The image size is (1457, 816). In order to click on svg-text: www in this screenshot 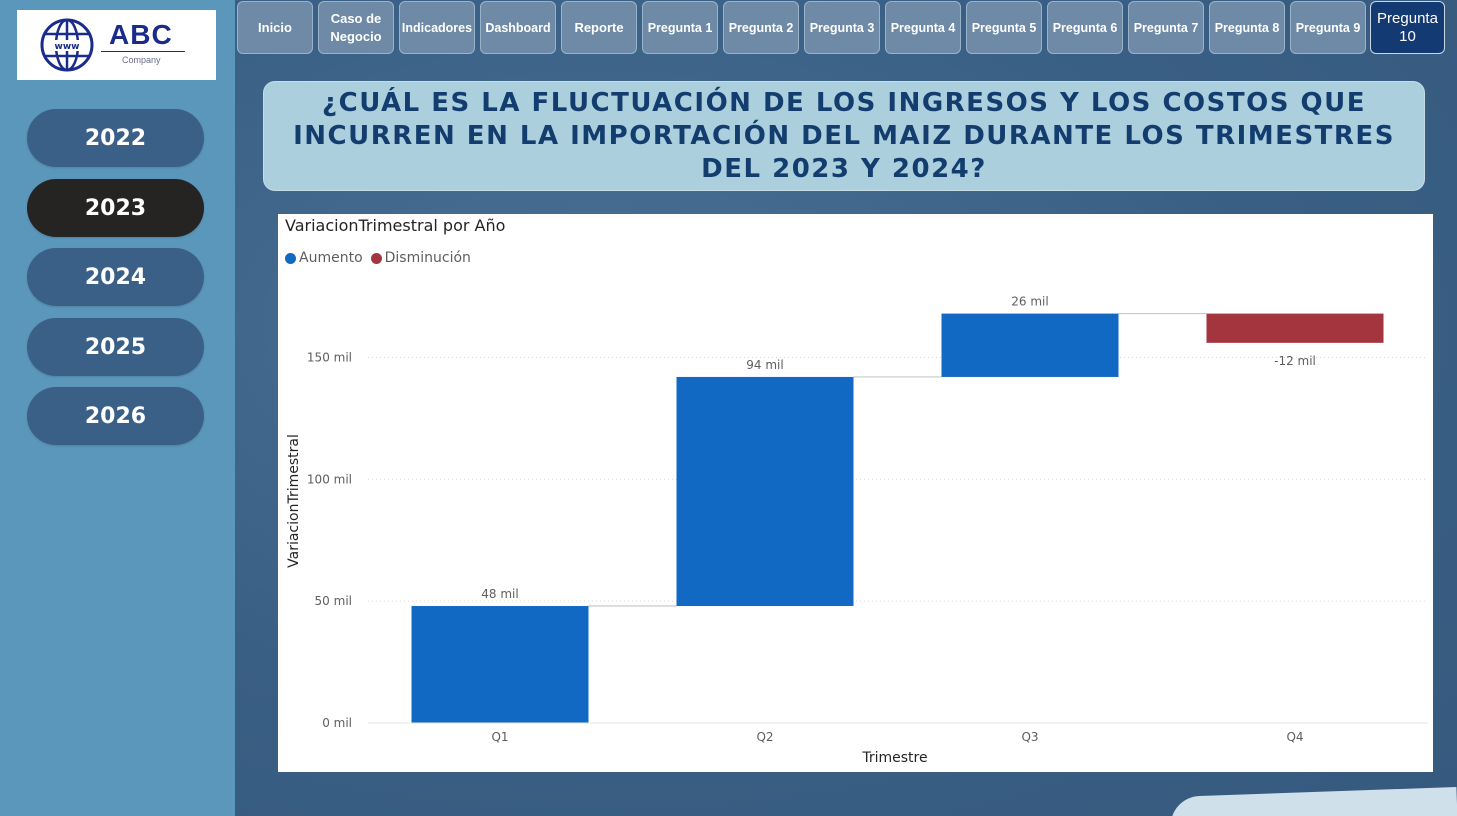, I will do `click(67, 47)`.